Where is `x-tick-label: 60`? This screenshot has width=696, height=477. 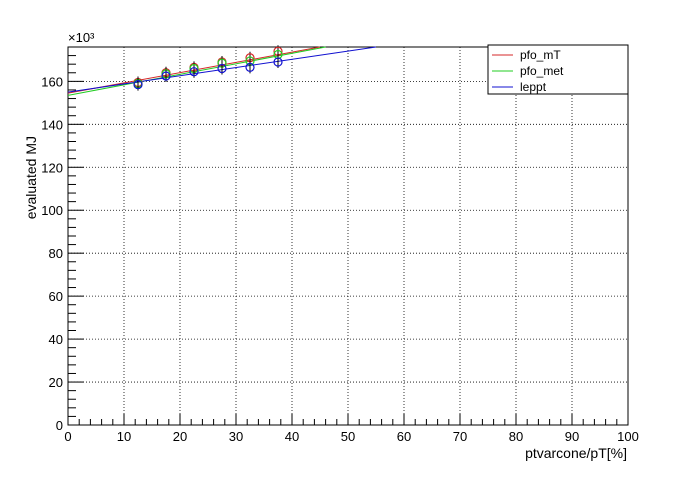 x-tick-label: 60 is located at coordinates (404, 436).